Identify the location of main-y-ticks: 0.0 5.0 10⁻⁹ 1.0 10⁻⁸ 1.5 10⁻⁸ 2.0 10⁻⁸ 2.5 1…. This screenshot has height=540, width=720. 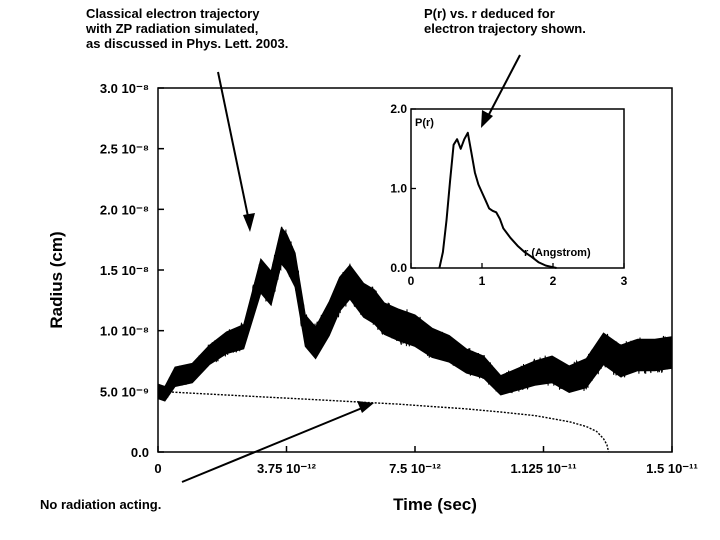
(132, 270).